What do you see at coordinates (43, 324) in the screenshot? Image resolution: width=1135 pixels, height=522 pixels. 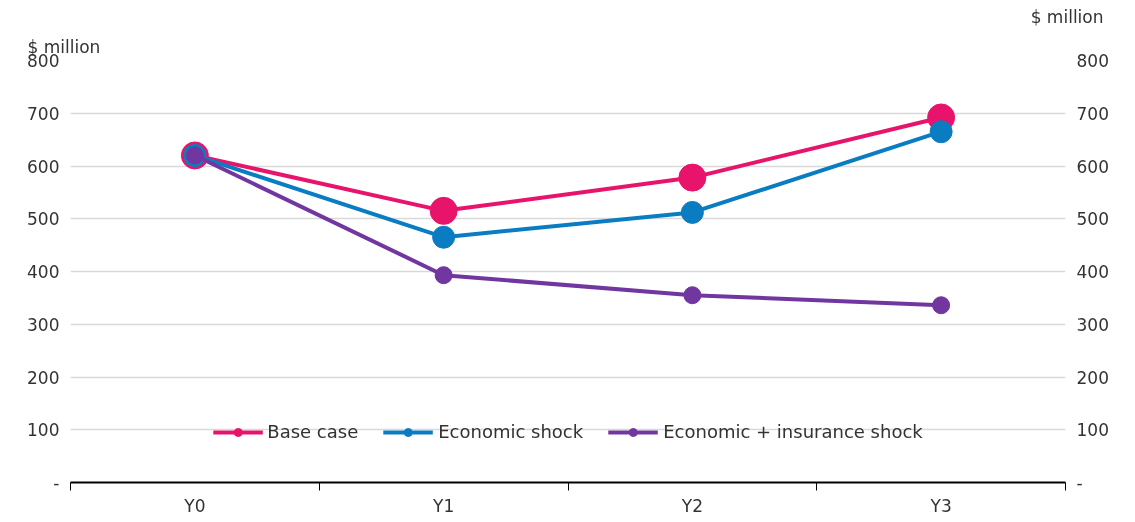 I see `y-tick-label: 300` at bounding box center [43, 324].